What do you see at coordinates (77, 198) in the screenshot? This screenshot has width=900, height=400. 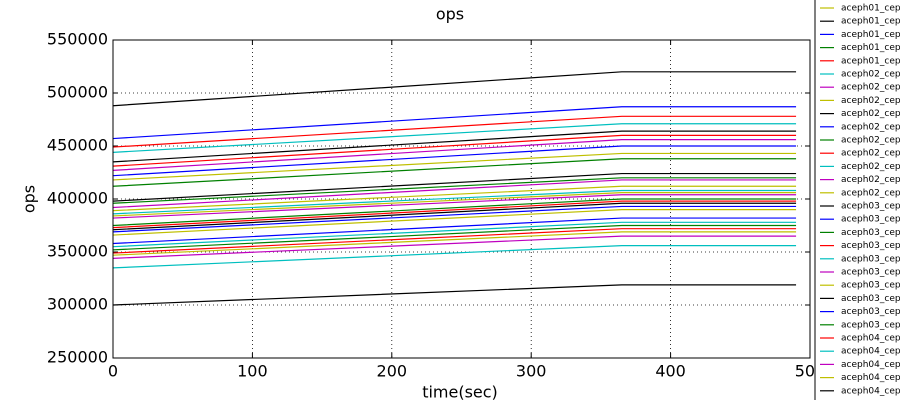 I see `y-tick-label: 400000` at bounding box center [77, 198].